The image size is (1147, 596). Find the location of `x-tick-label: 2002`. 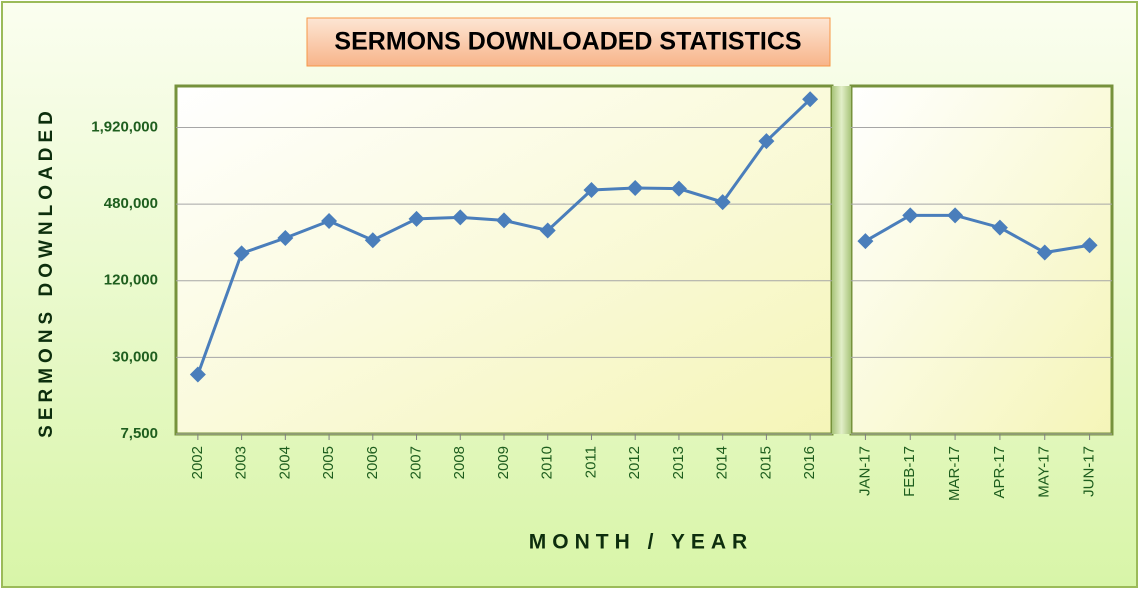

x-tick-label: 2002 is located at coordinates (197, 462).